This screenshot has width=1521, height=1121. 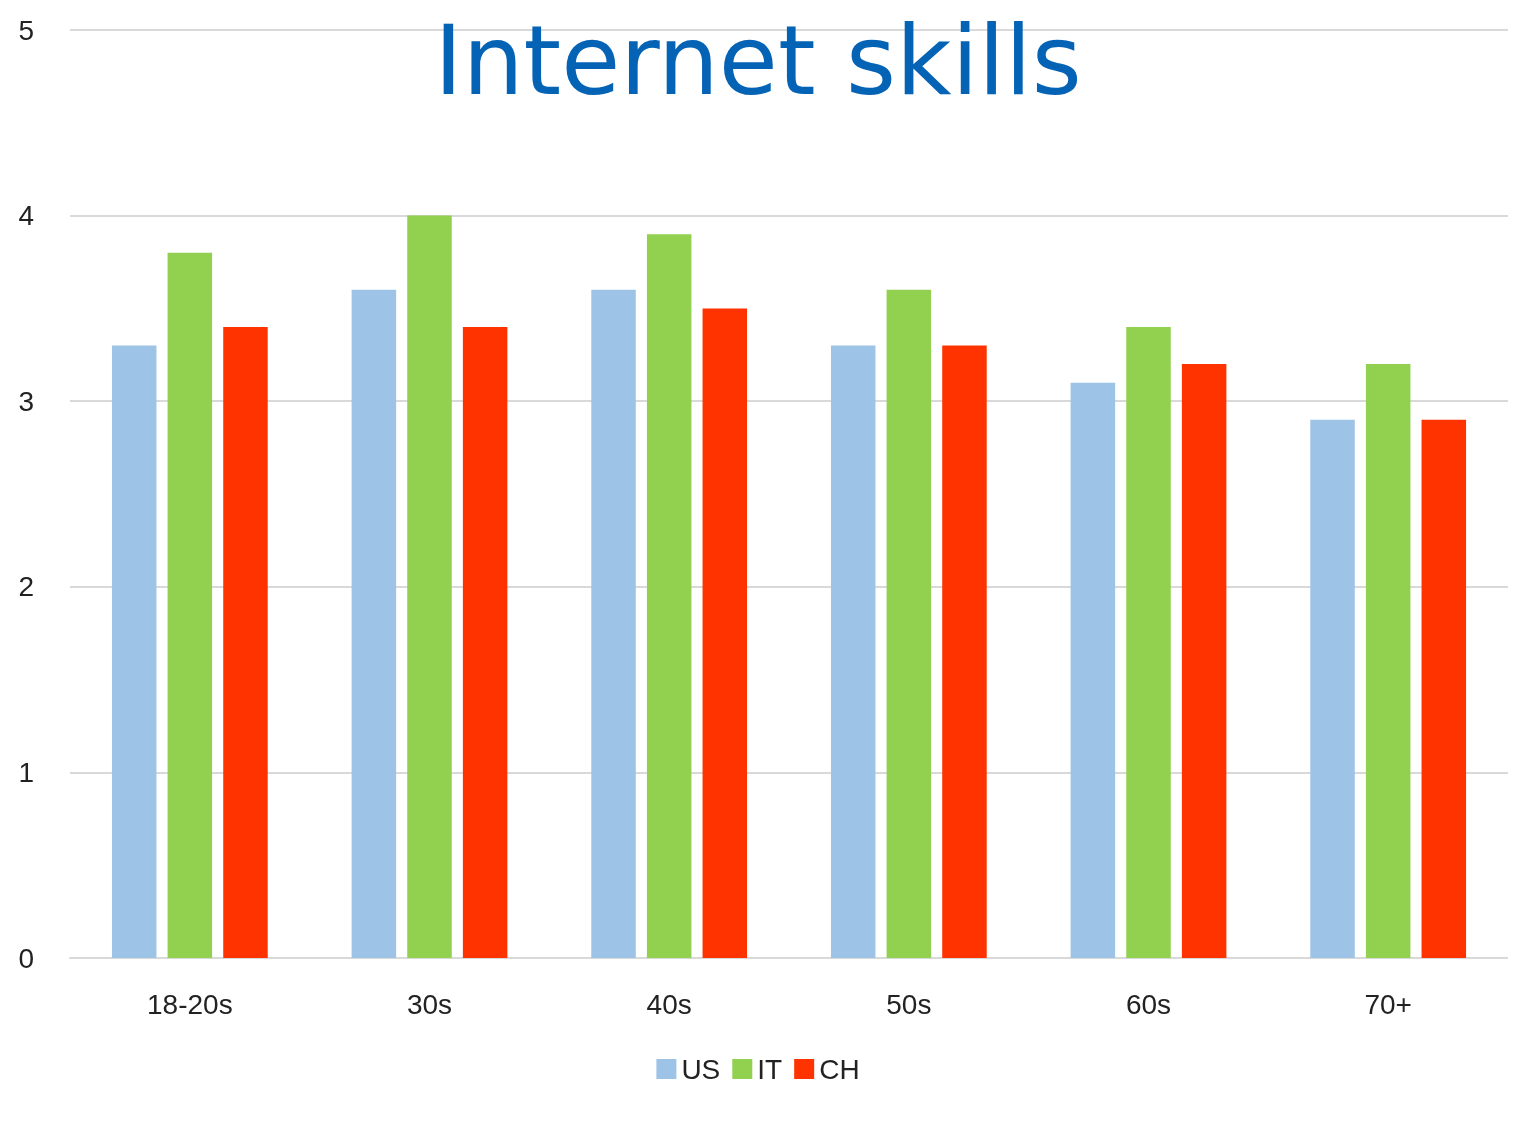 I want to click on y-tick-label: 5, so click(x=26, y=30).